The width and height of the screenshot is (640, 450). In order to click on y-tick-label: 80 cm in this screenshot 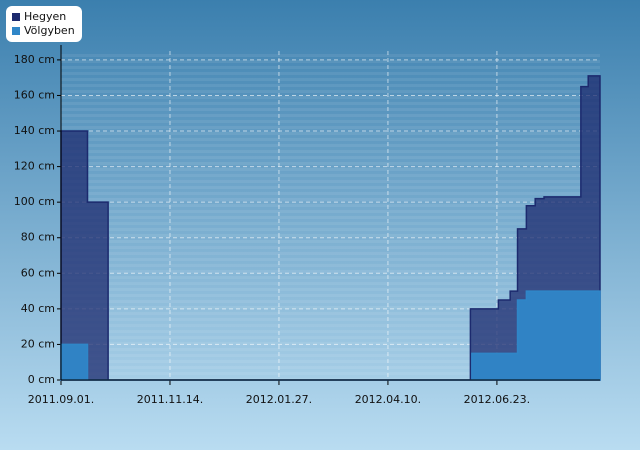, I will do `click(38, 237)`.